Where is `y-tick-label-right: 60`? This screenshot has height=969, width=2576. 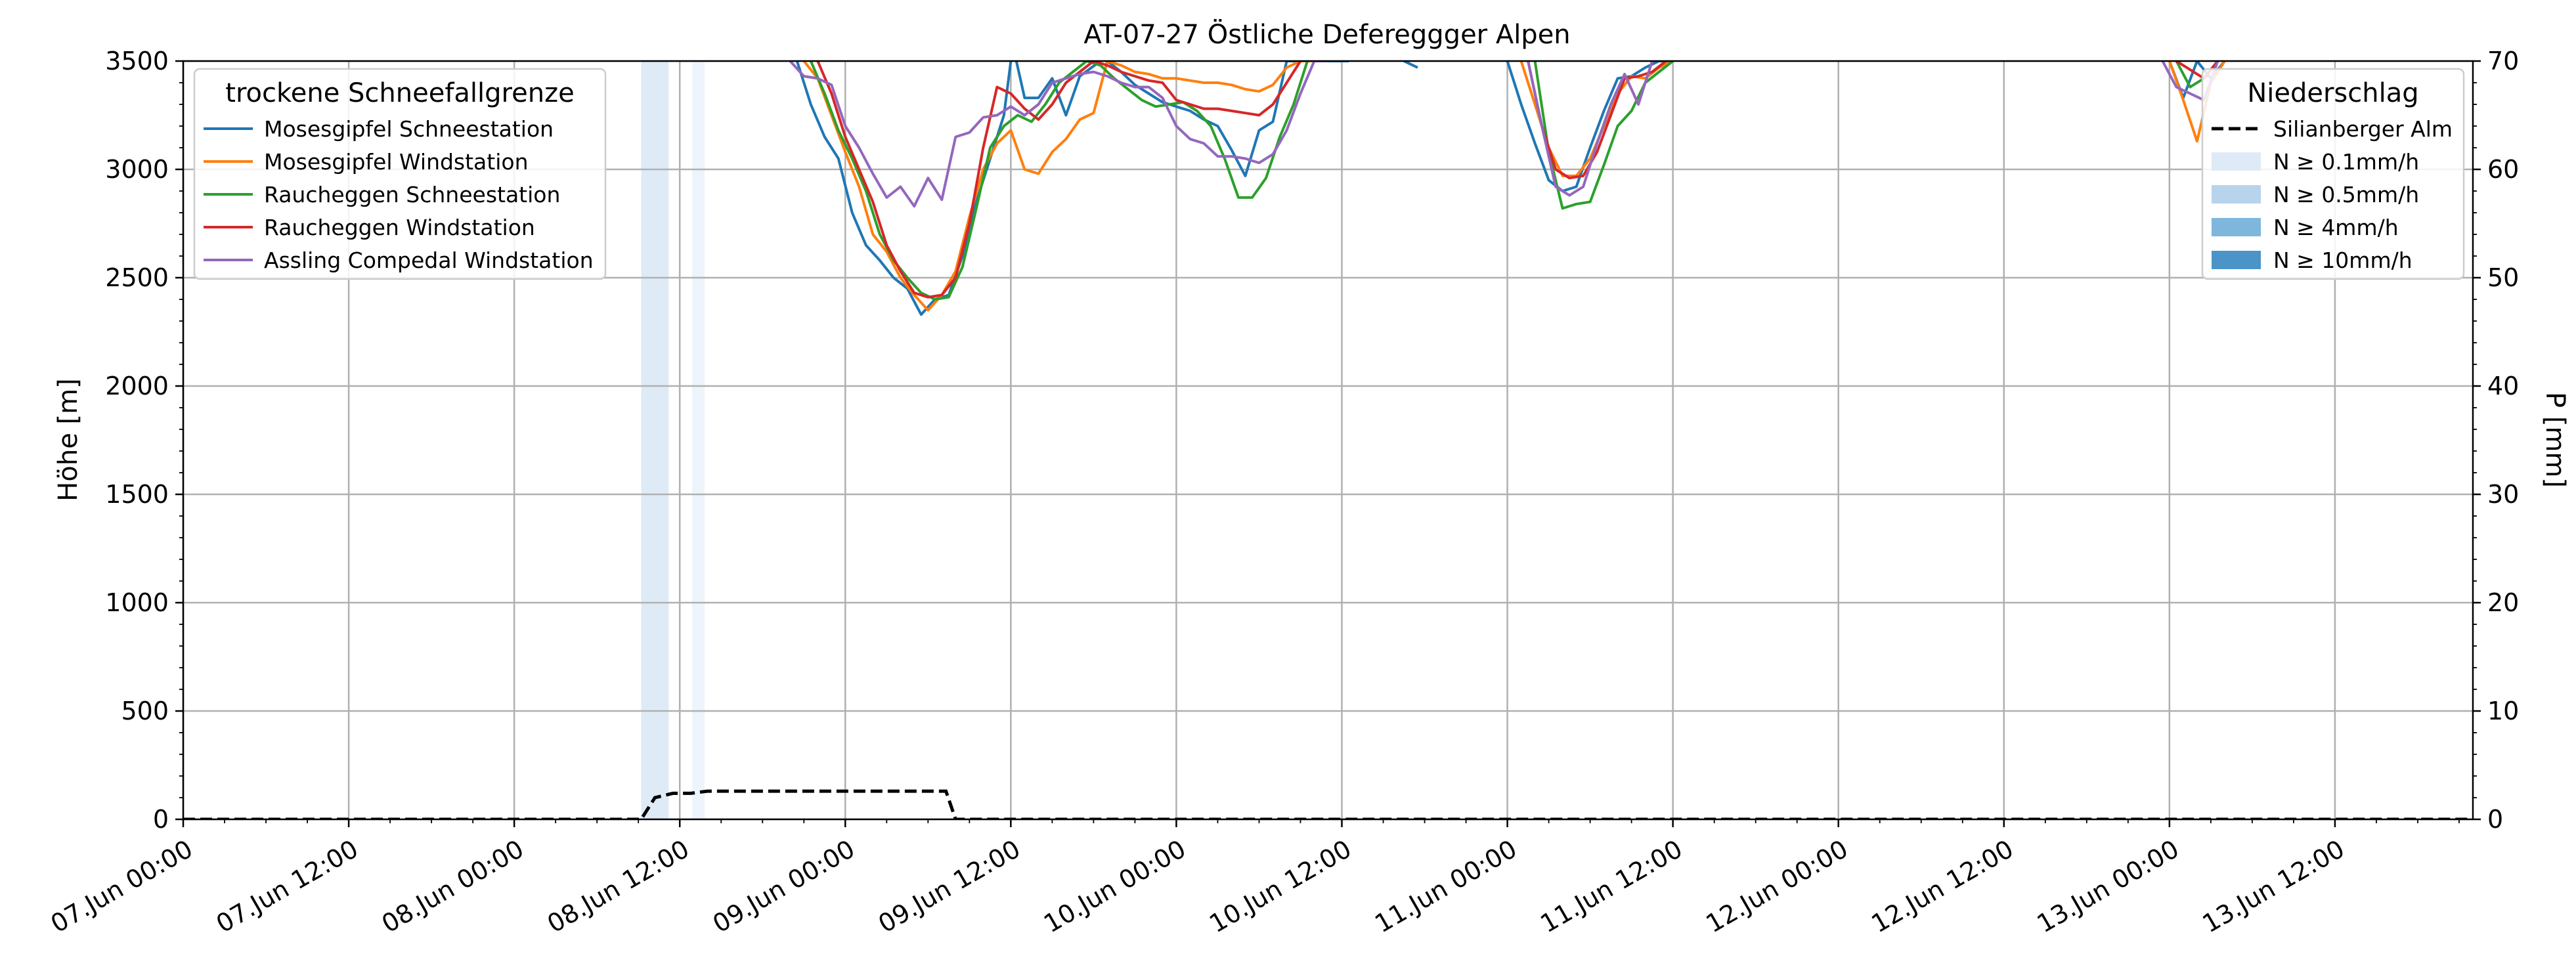 y-tick-label-right: 60 is located at coordinates (2503, 169).